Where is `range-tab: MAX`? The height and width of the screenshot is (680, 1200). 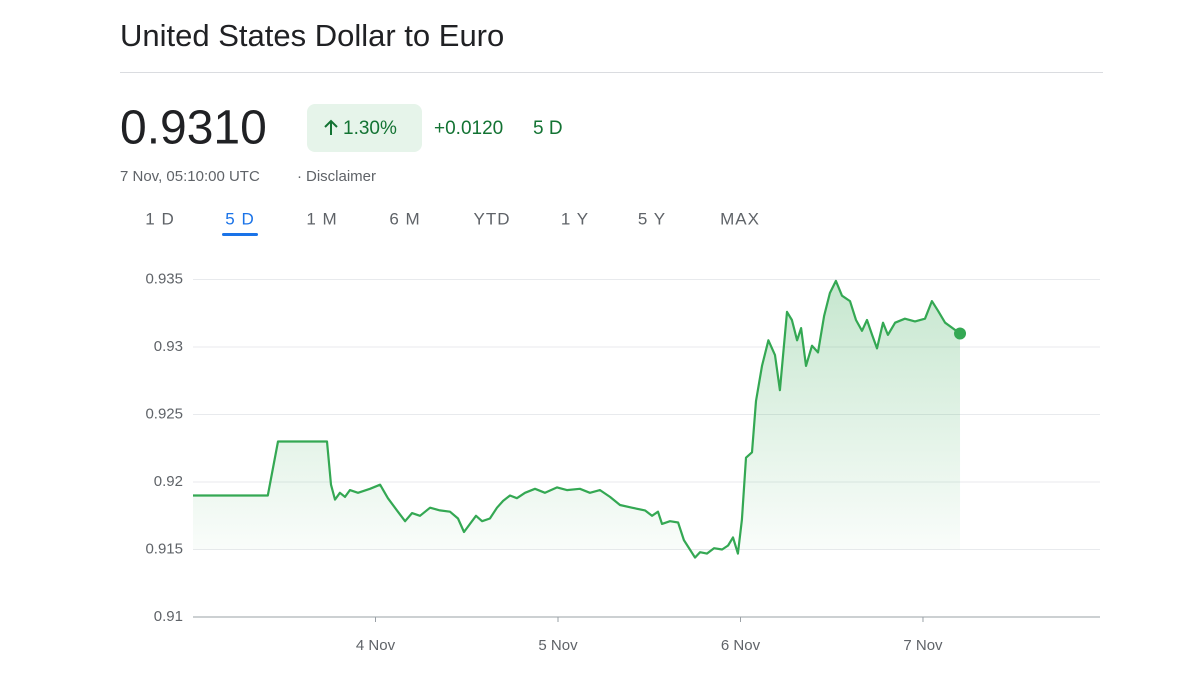 range-tab: MAX is located at coordinates (740, 218).